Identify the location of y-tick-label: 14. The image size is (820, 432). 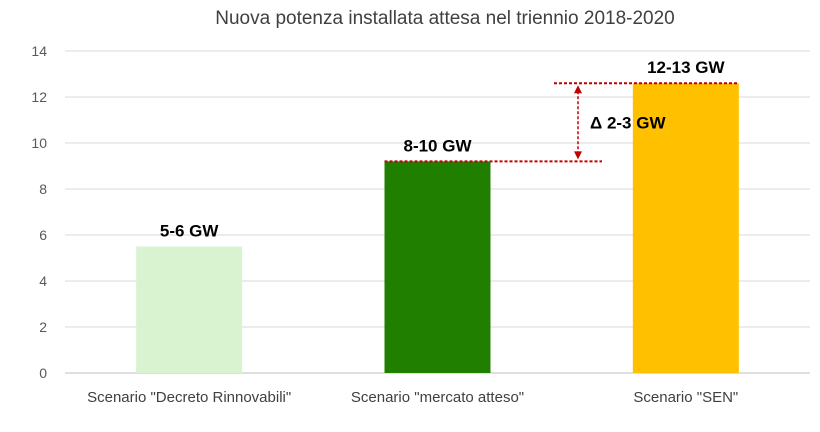
(39, 51).